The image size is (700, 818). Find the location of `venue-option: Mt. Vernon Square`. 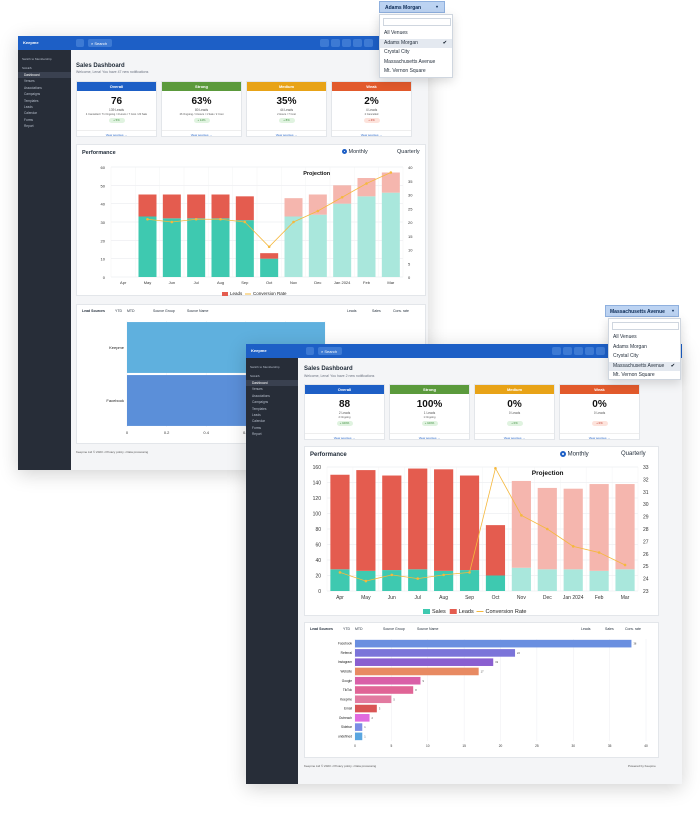

venue-option: Mt. Vernon Square is located at coordinates (405, 71).